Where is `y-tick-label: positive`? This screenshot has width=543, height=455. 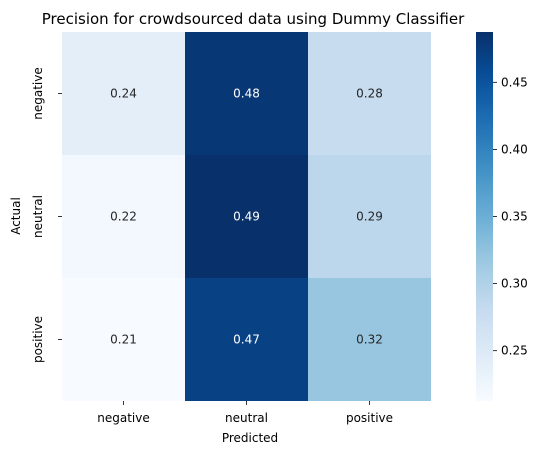
y-tick-label: positive is located at coordinates (38, 339).